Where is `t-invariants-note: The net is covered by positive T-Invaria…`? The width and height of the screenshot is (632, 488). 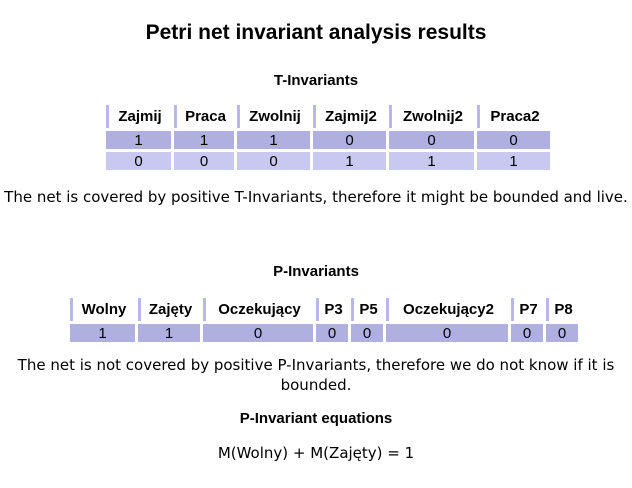
t-invariants-note: The net is covered by positive T-Invaria… is located at coordinates (316, 197).